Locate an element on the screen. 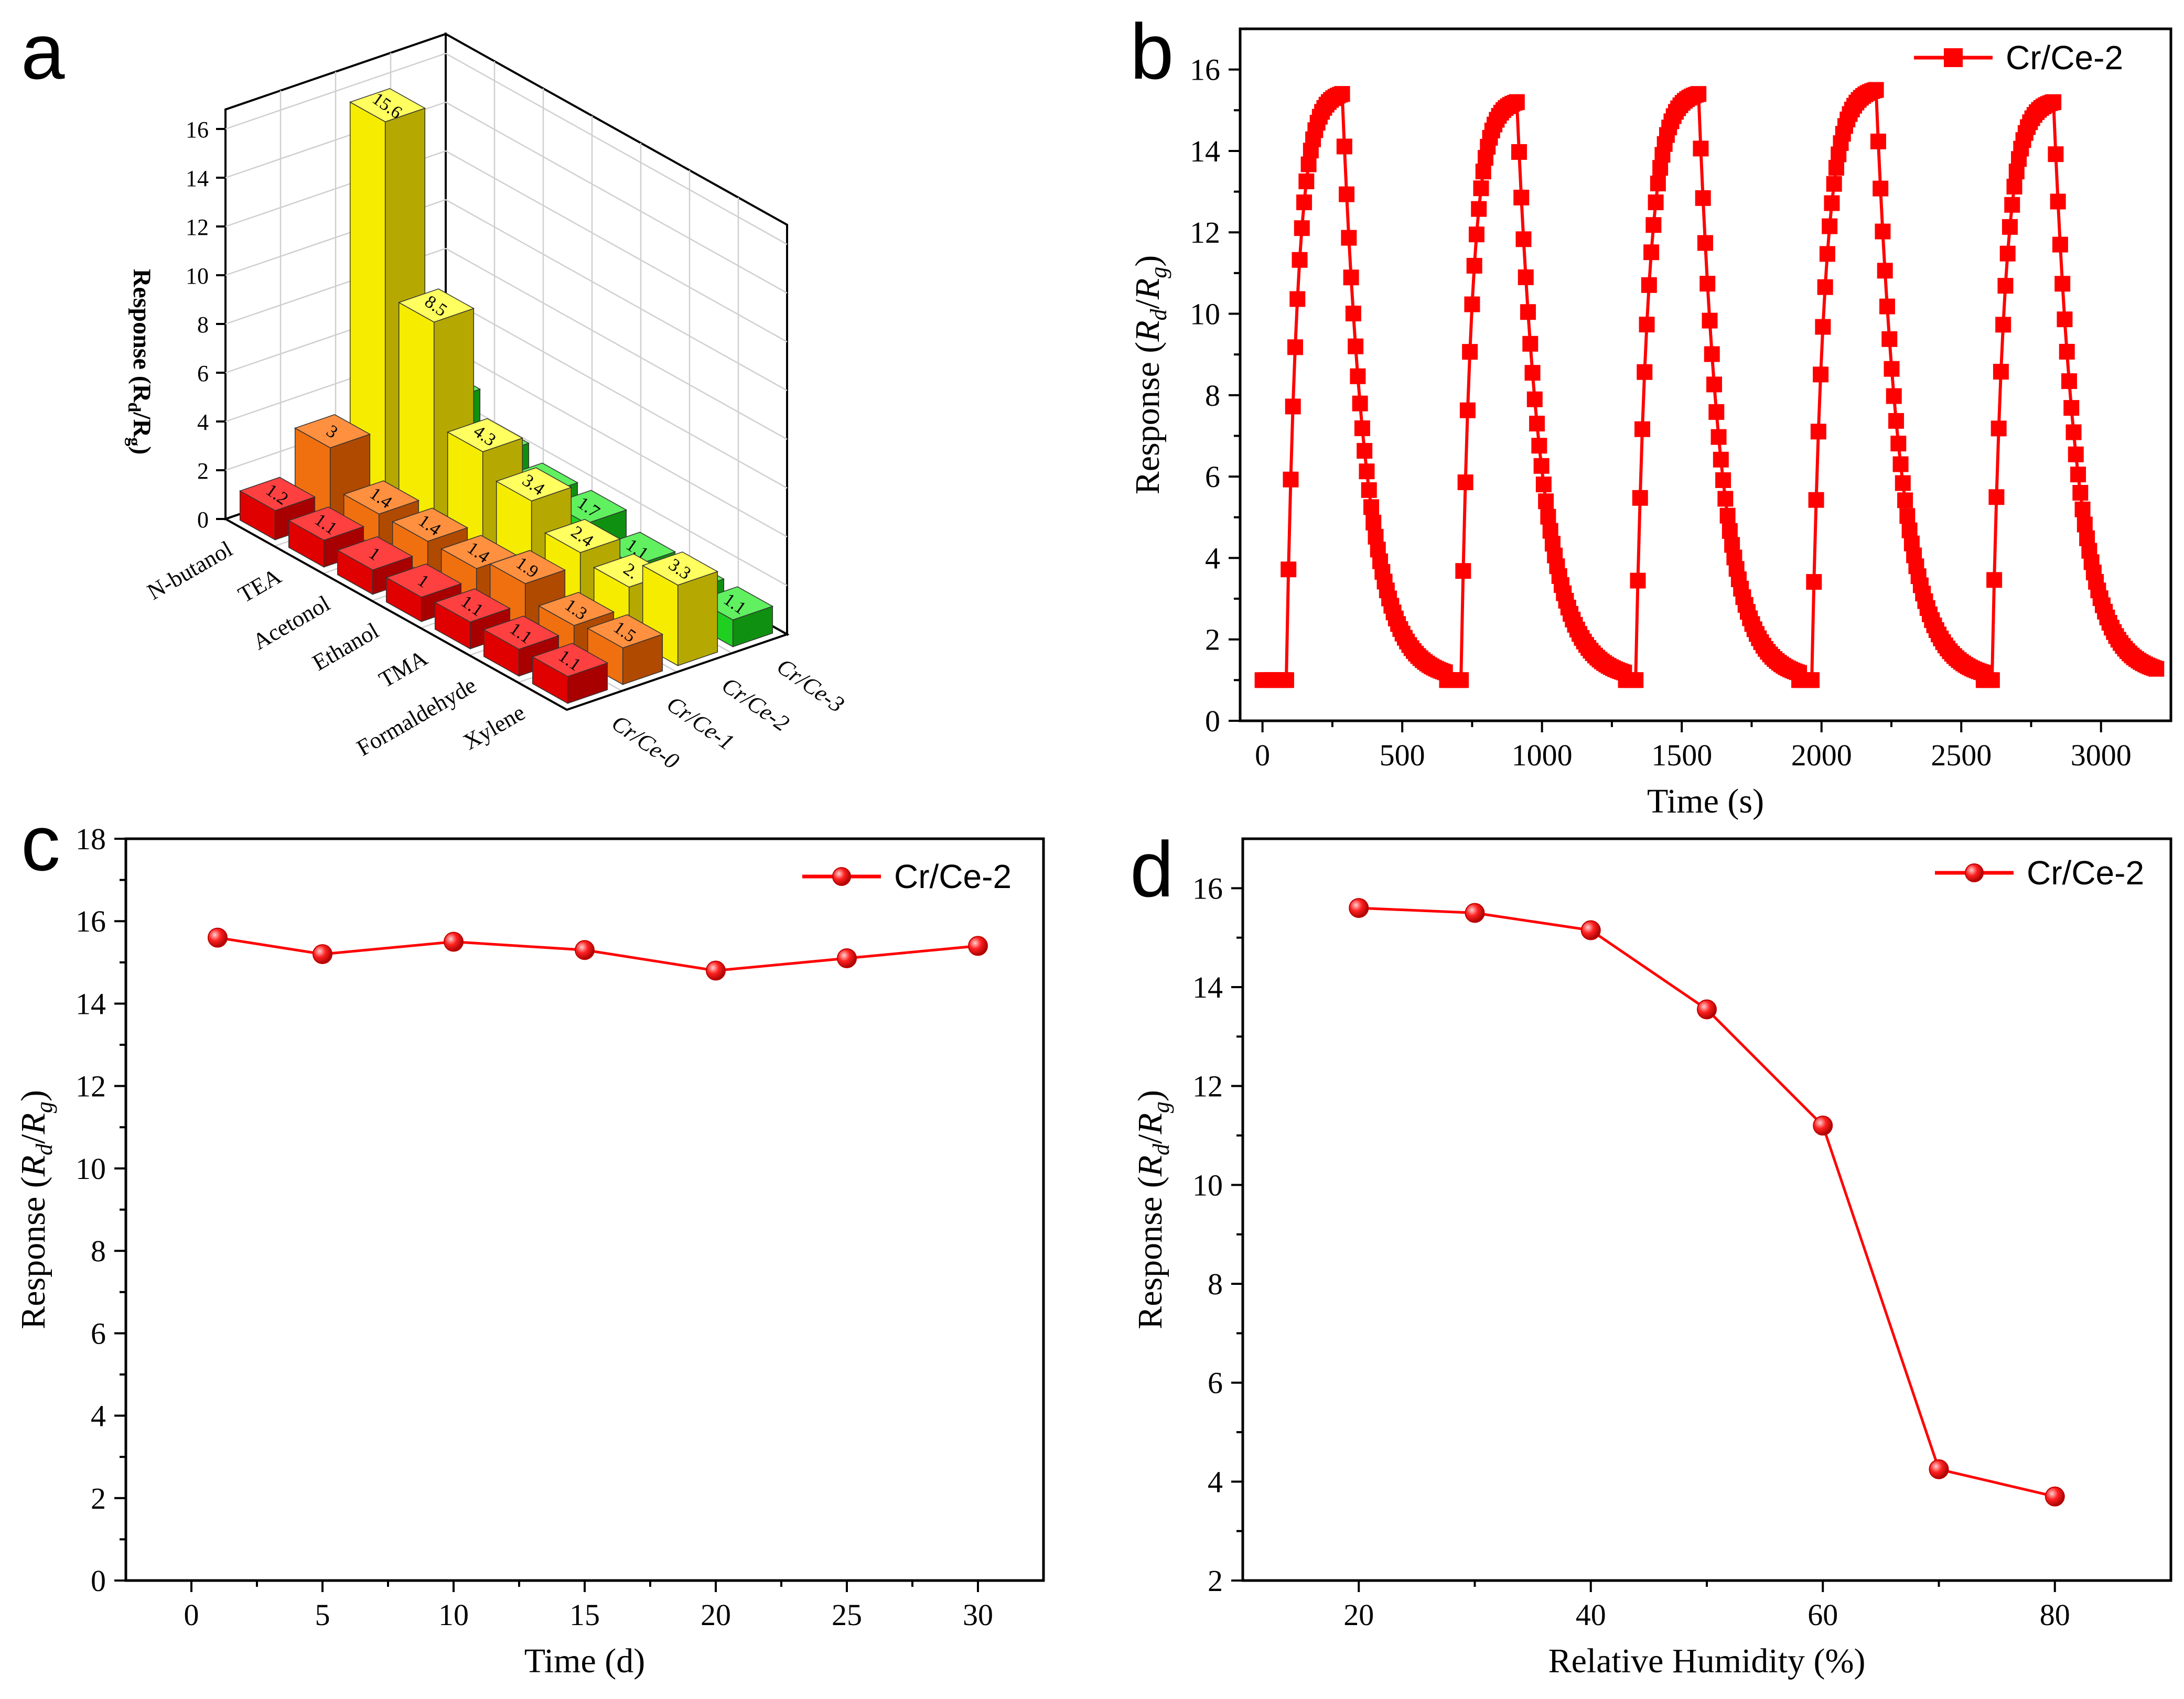 This screenshot has width=2184, height=1699. y-tick-label: 0 is located at coordinates (99, 1581).